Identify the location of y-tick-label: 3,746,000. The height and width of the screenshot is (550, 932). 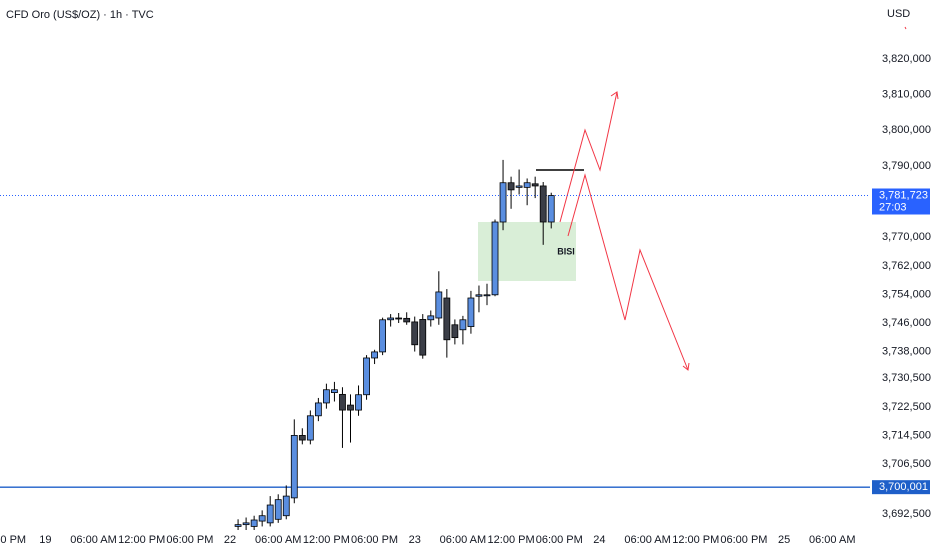
(906, 323).